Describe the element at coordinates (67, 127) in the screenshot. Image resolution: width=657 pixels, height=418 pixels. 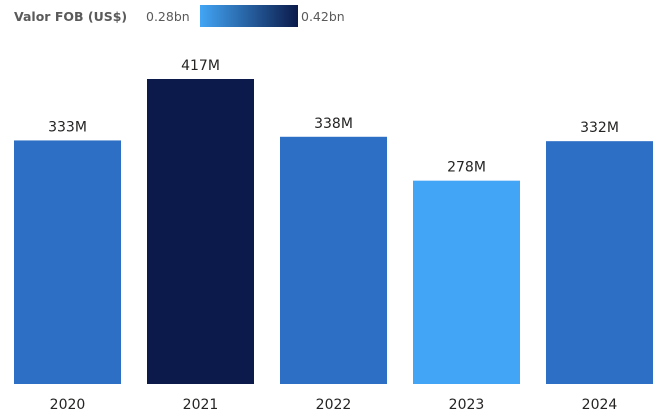
I see `data-label-2020: 333M` at that location.